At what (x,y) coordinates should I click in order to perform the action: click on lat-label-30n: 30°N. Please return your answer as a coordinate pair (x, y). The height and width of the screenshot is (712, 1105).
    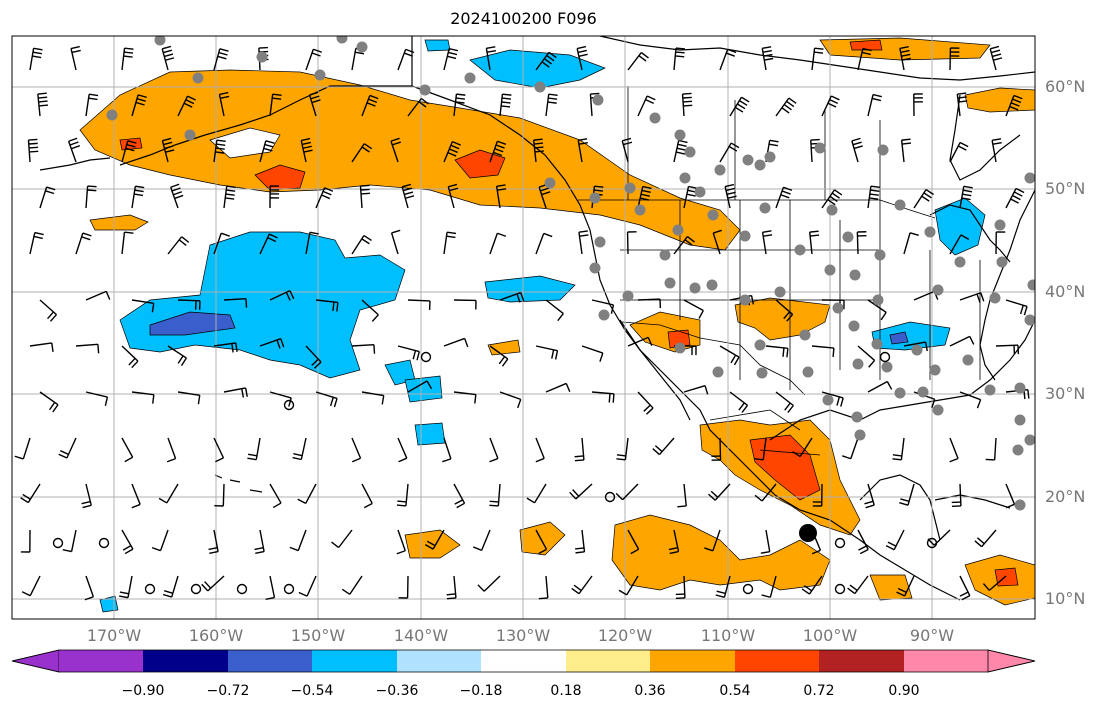
    Looking at the image, I should click on (1065, 393).